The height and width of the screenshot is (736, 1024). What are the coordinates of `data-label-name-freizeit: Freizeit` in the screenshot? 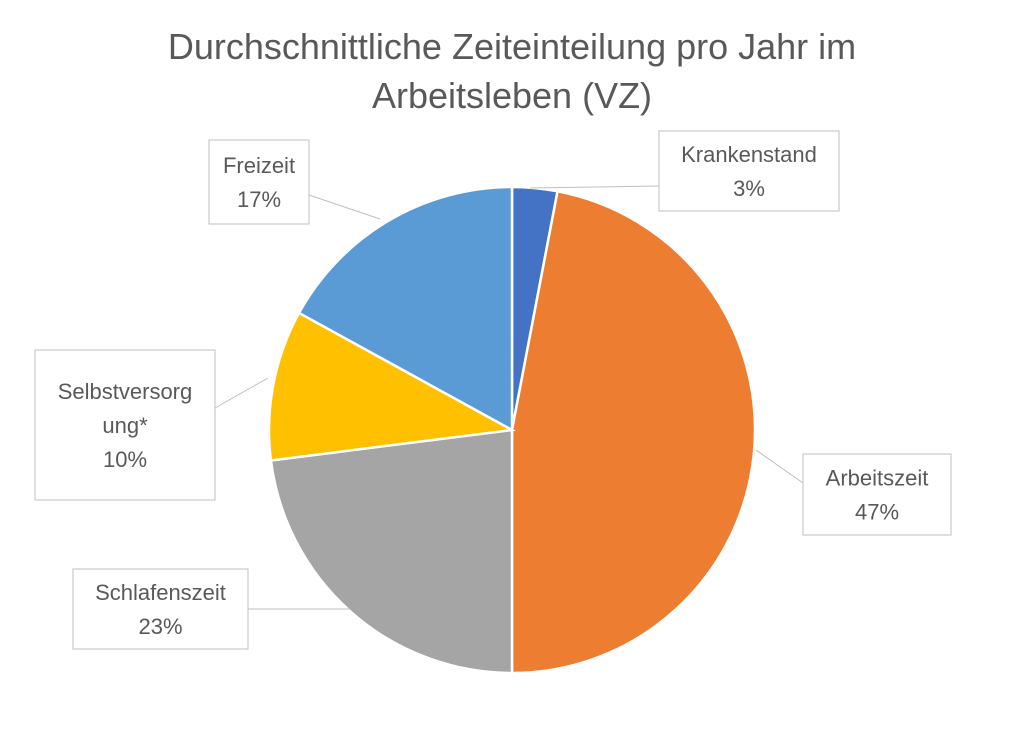 It's located at (259, 165).